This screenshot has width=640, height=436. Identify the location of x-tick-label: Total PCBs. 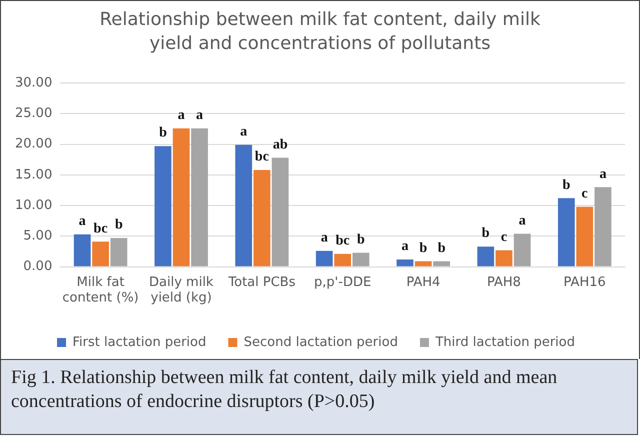
(261, 282).